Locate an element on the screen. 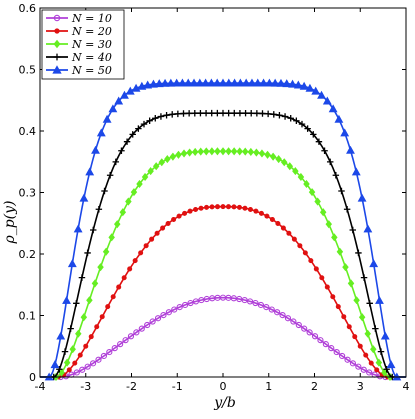  legend-entry-3: N = 30 is located at coordinates (79, 44).